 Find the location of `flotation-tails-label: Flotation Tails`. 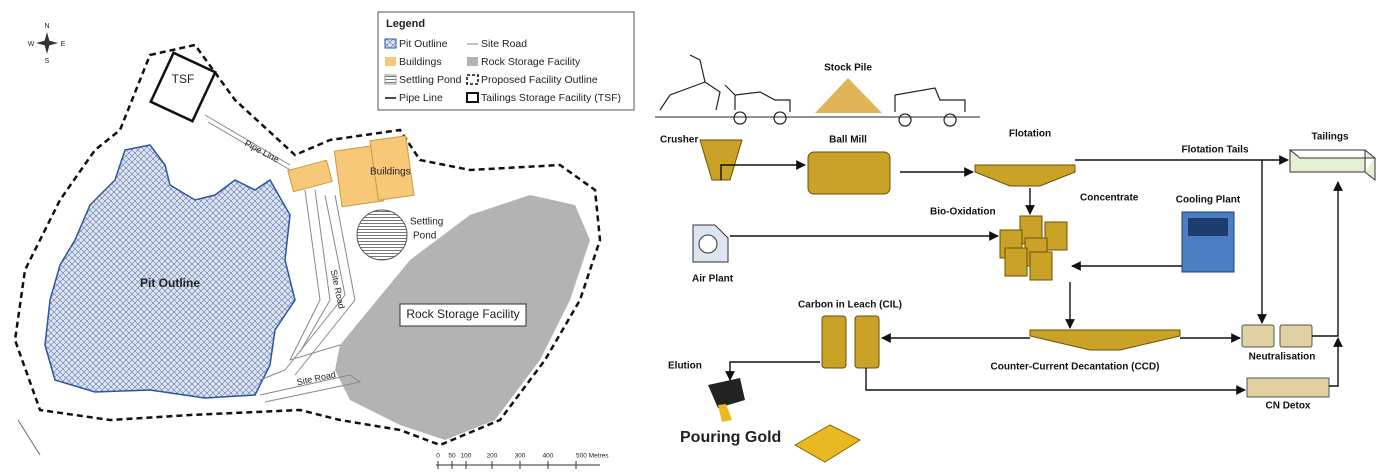

flotation-tails-label: Flotation Tails is located at coordinates (1214, 150).